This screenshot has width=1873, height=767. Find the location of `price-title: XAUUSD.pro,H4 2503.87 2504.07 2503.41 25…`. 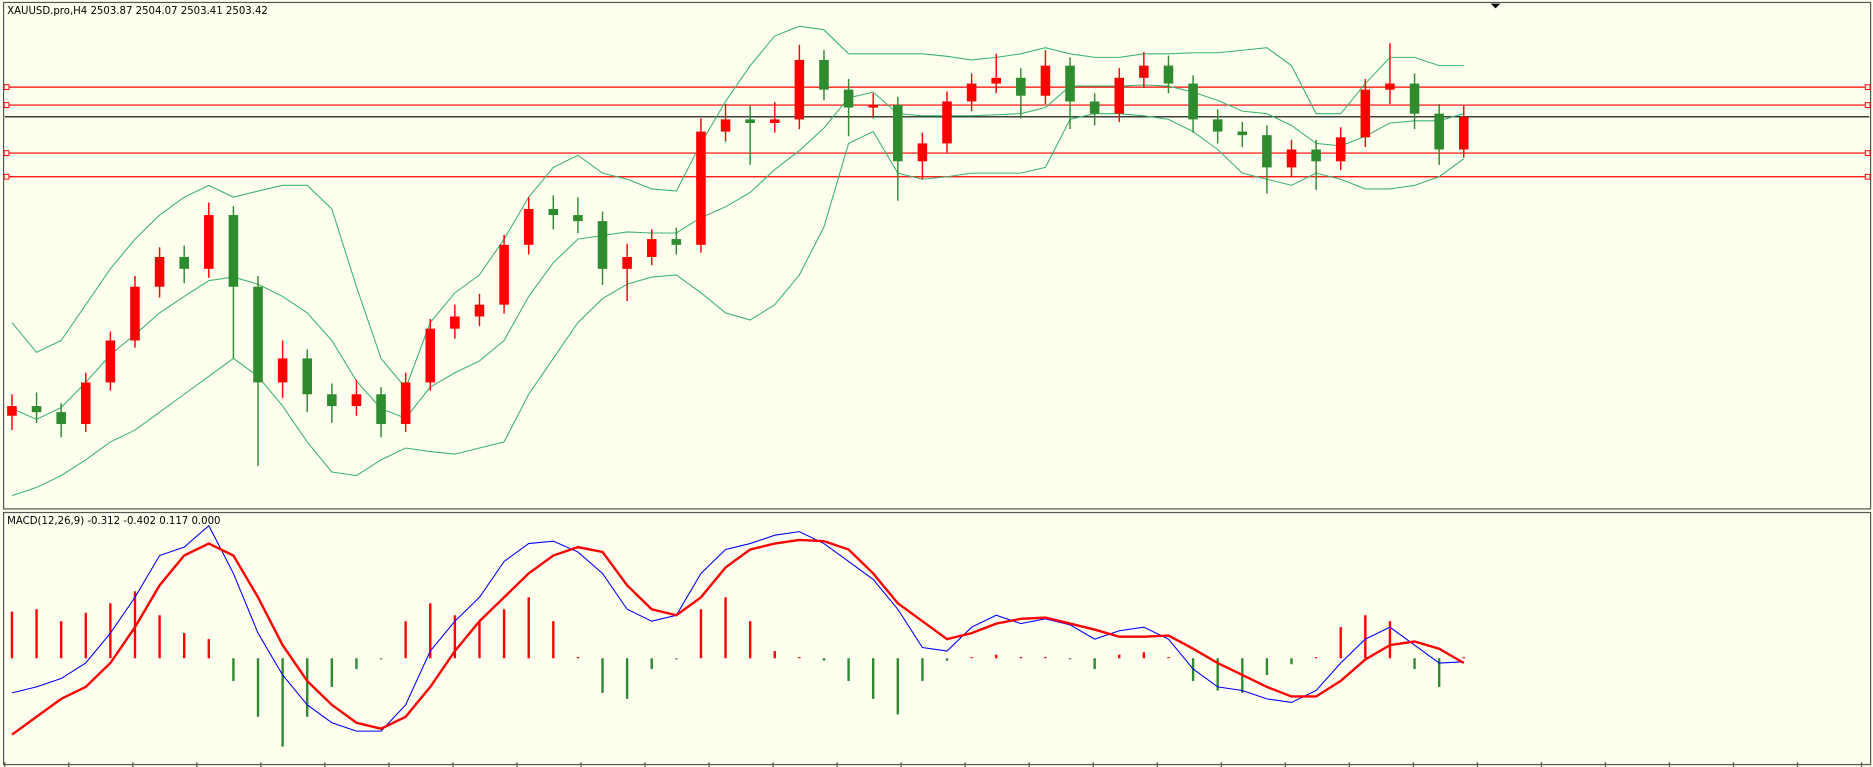

price-title: XAUUSD.pro,H4 2503.87 2504.07 2503.41 25… is located at coordinates (137, 11).